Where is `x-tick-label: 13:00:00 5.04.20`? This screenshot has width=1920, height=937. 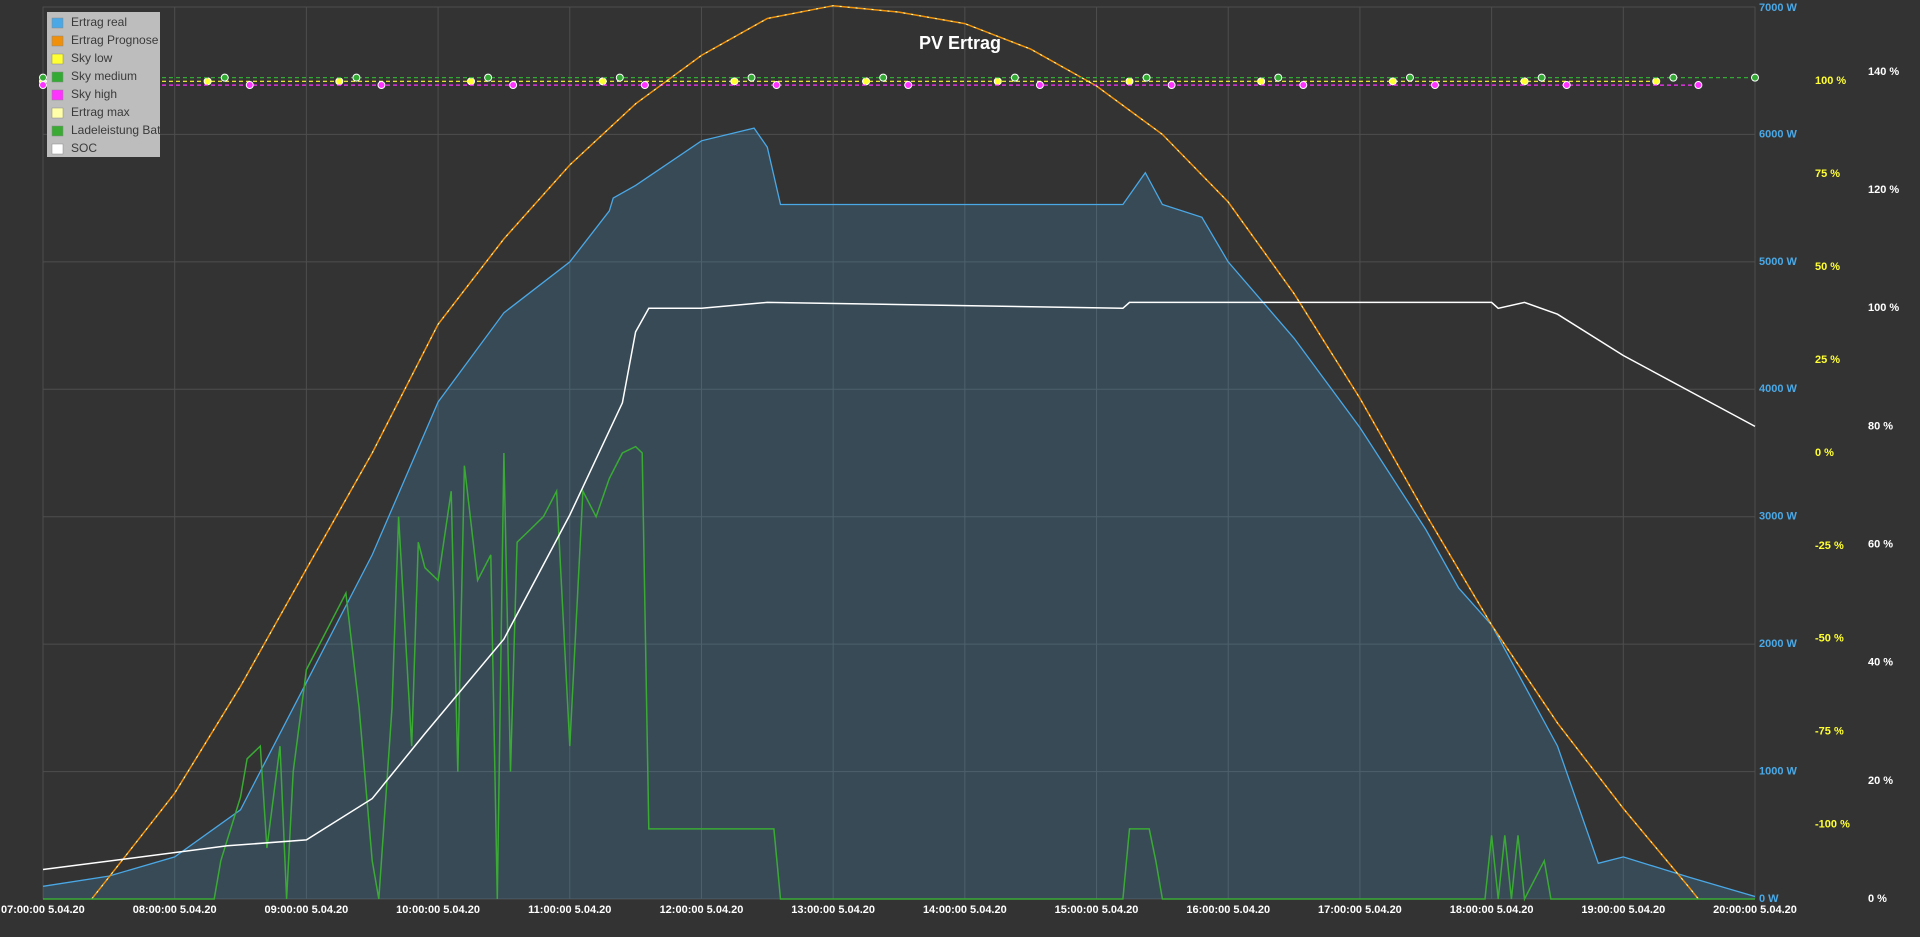
x-tick-label: 13:00:00 5.04.20 is located at coordinates (833, 910).